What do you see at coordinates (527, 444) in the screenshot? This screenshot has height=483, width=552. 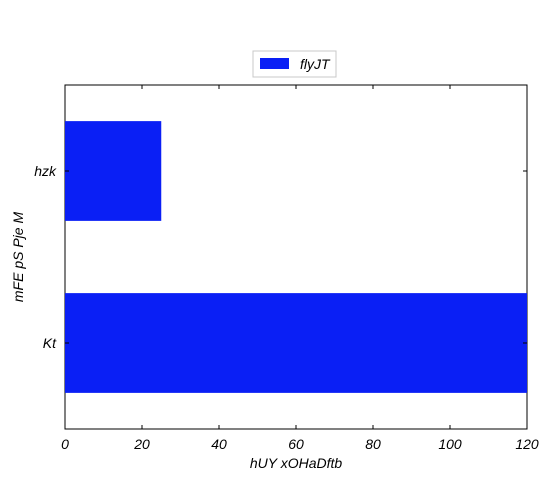 I see `x-tick-label-120: 120` at bounding box center [527, 444].